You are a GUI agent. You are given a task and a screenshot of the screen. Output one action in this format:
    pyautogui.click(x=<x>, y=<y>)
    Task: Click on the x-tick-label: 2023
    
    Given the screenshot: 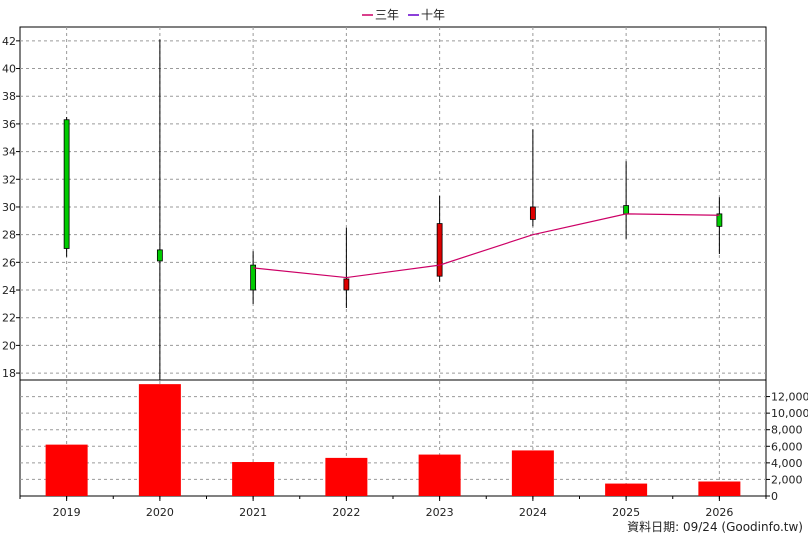 What is the action you would take?
    pyautogui.click(x=440, y=512)
    